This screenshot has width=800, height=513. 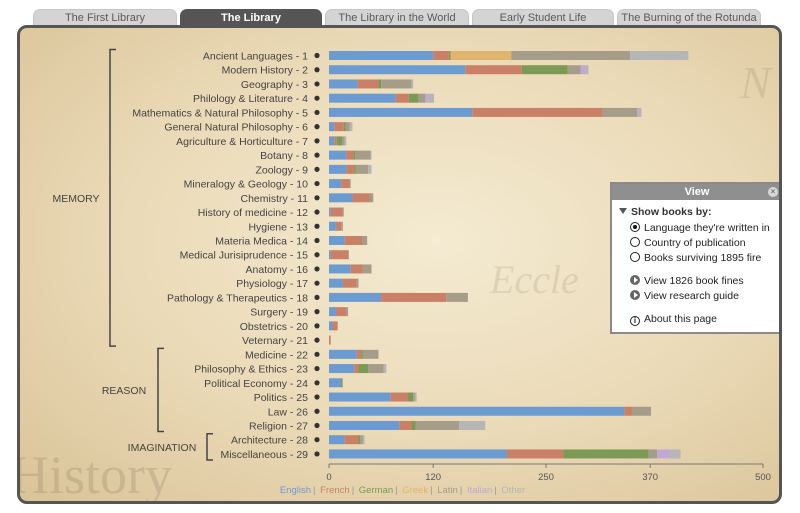 What do you see at coordinates (635, 242) in the screenshot?
I see `radio-icon` at bounding box center [635, 242].